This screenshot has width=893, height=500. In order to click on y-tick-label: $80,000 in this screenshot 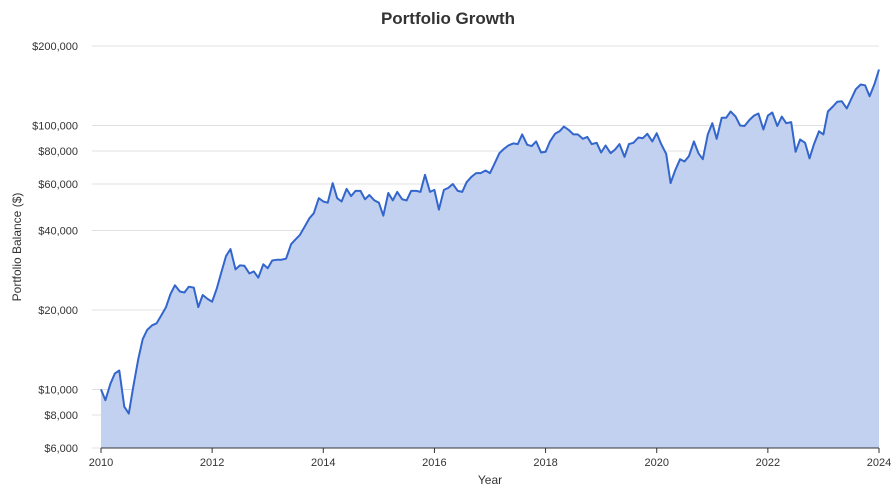, I will do `click(58, 152)`.